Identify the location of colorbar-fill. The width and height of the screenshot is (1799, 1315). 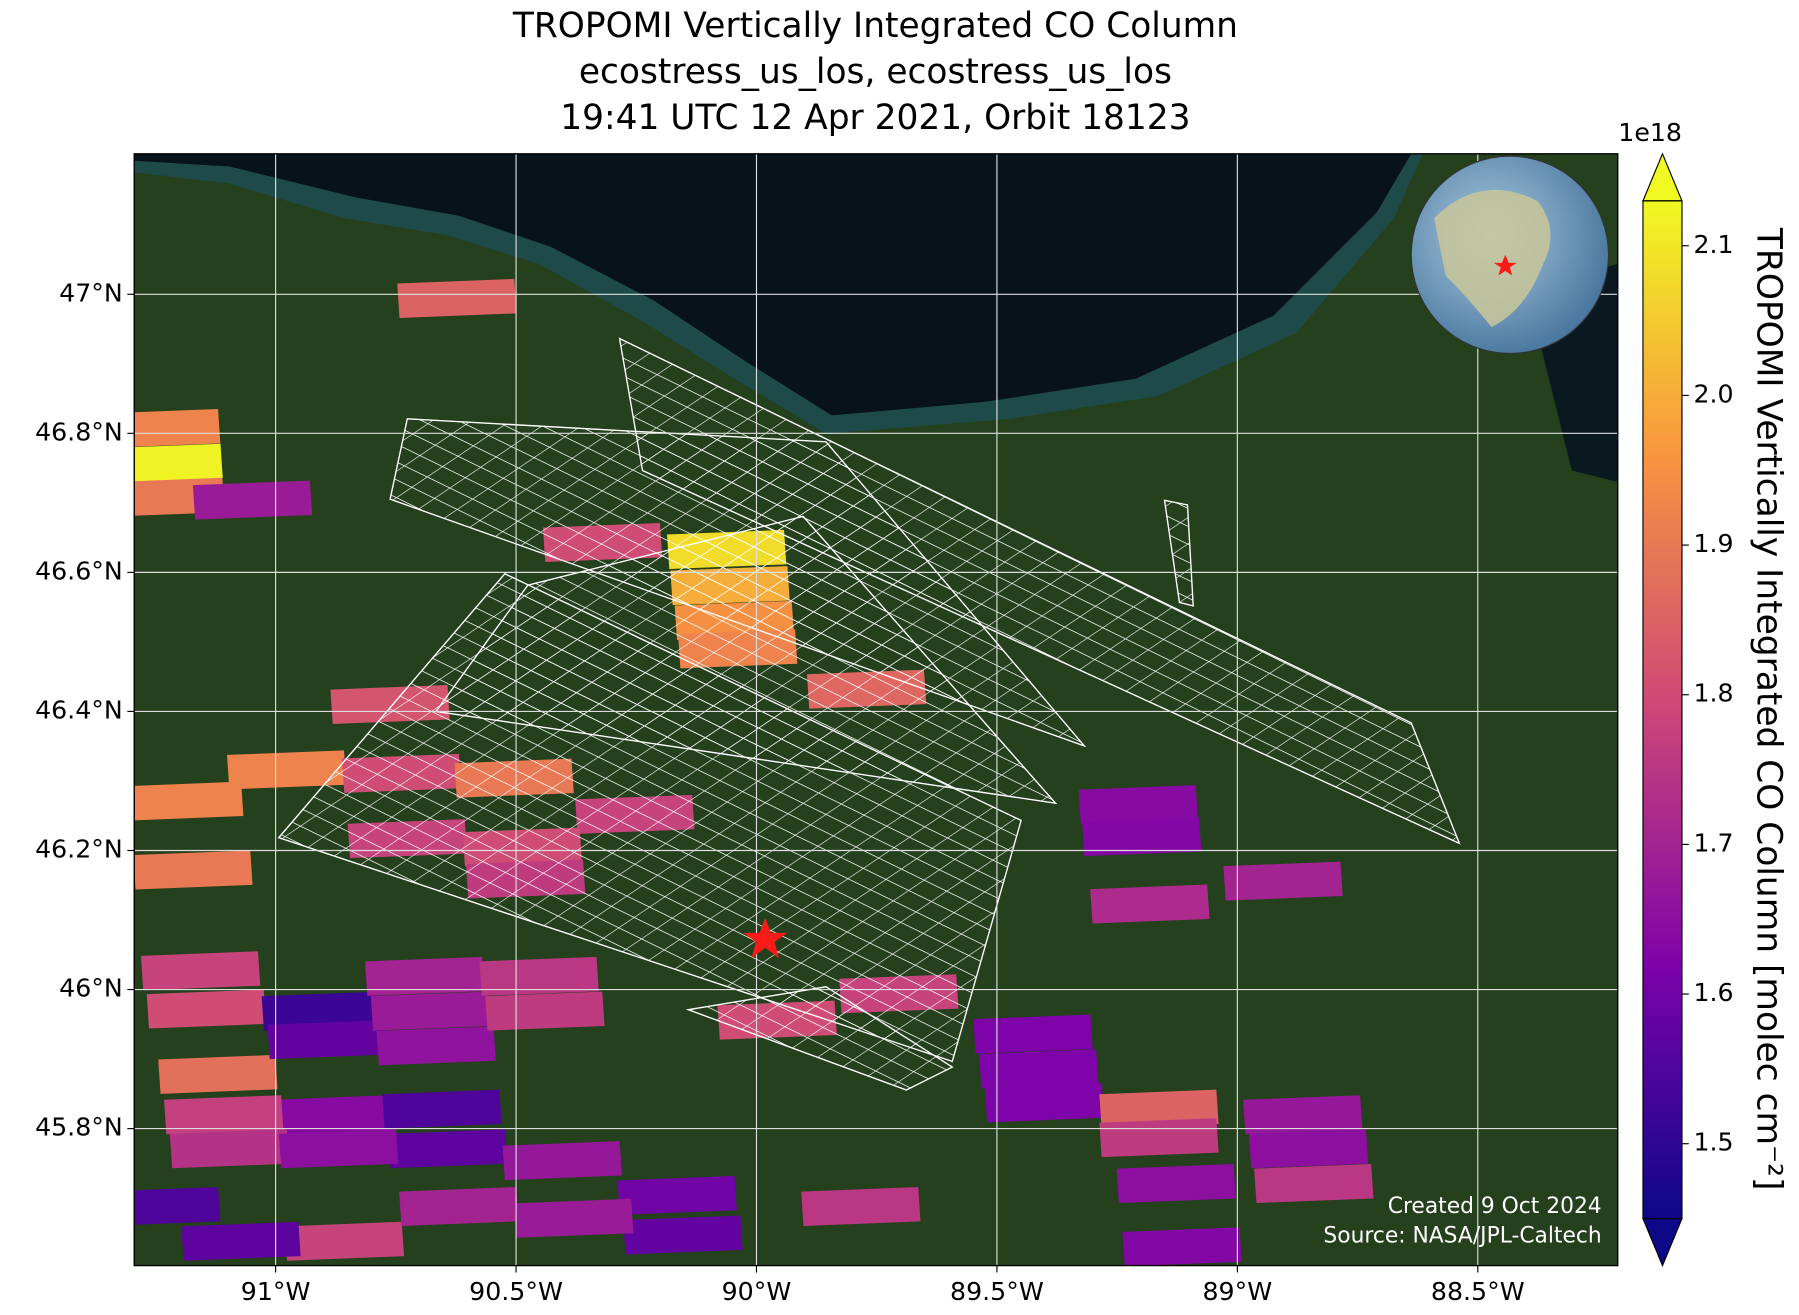
(1662, 709).